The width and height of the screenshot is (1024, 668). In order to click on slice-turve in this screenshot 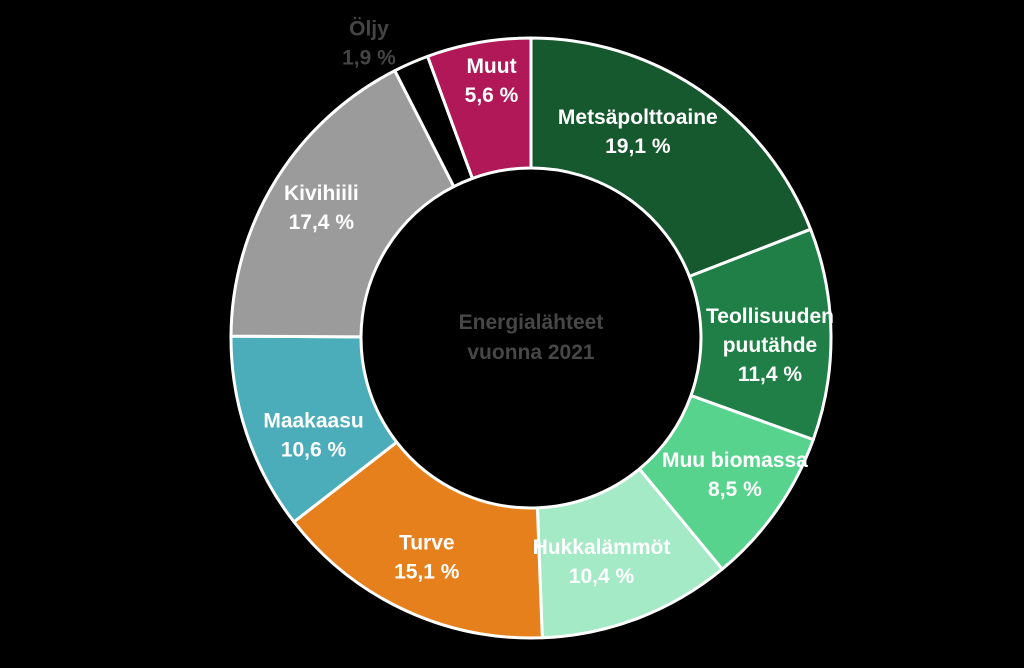, I will do `click(418, 540)`.